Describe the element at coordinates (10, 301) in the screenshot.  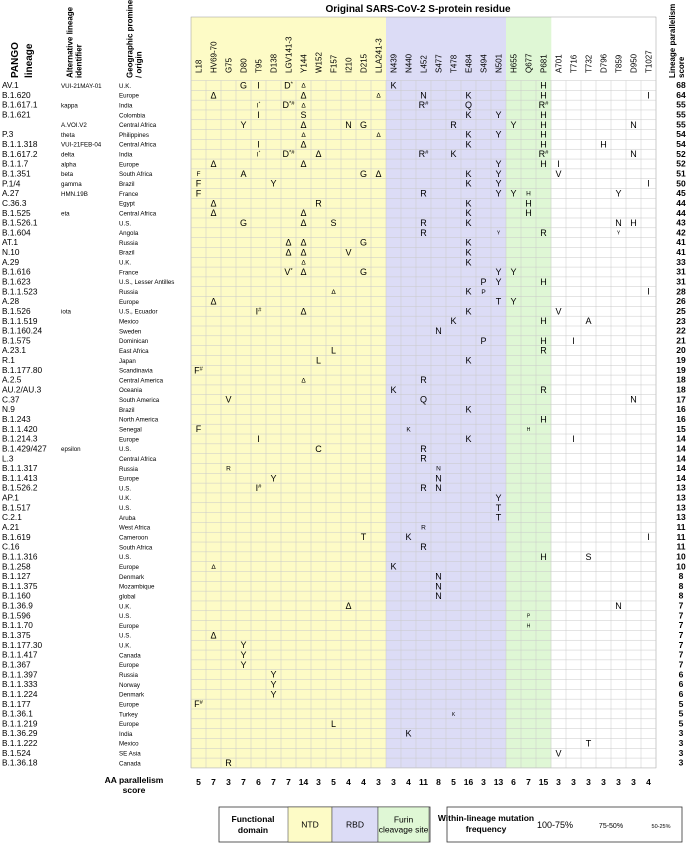
I see `lineage-name: A.28` at that location.